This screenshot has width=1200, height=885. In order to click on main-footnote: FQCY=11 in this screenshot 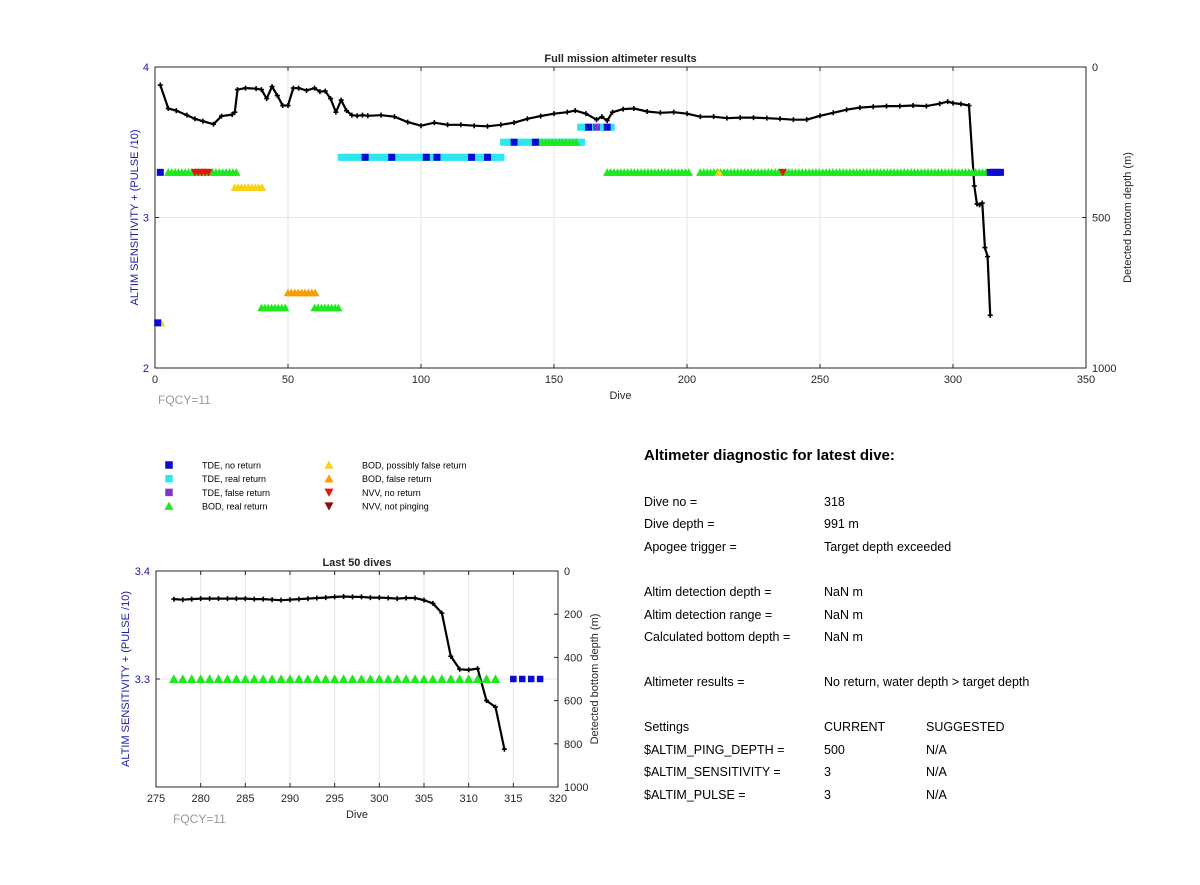, I will do `click(184, 400)`.